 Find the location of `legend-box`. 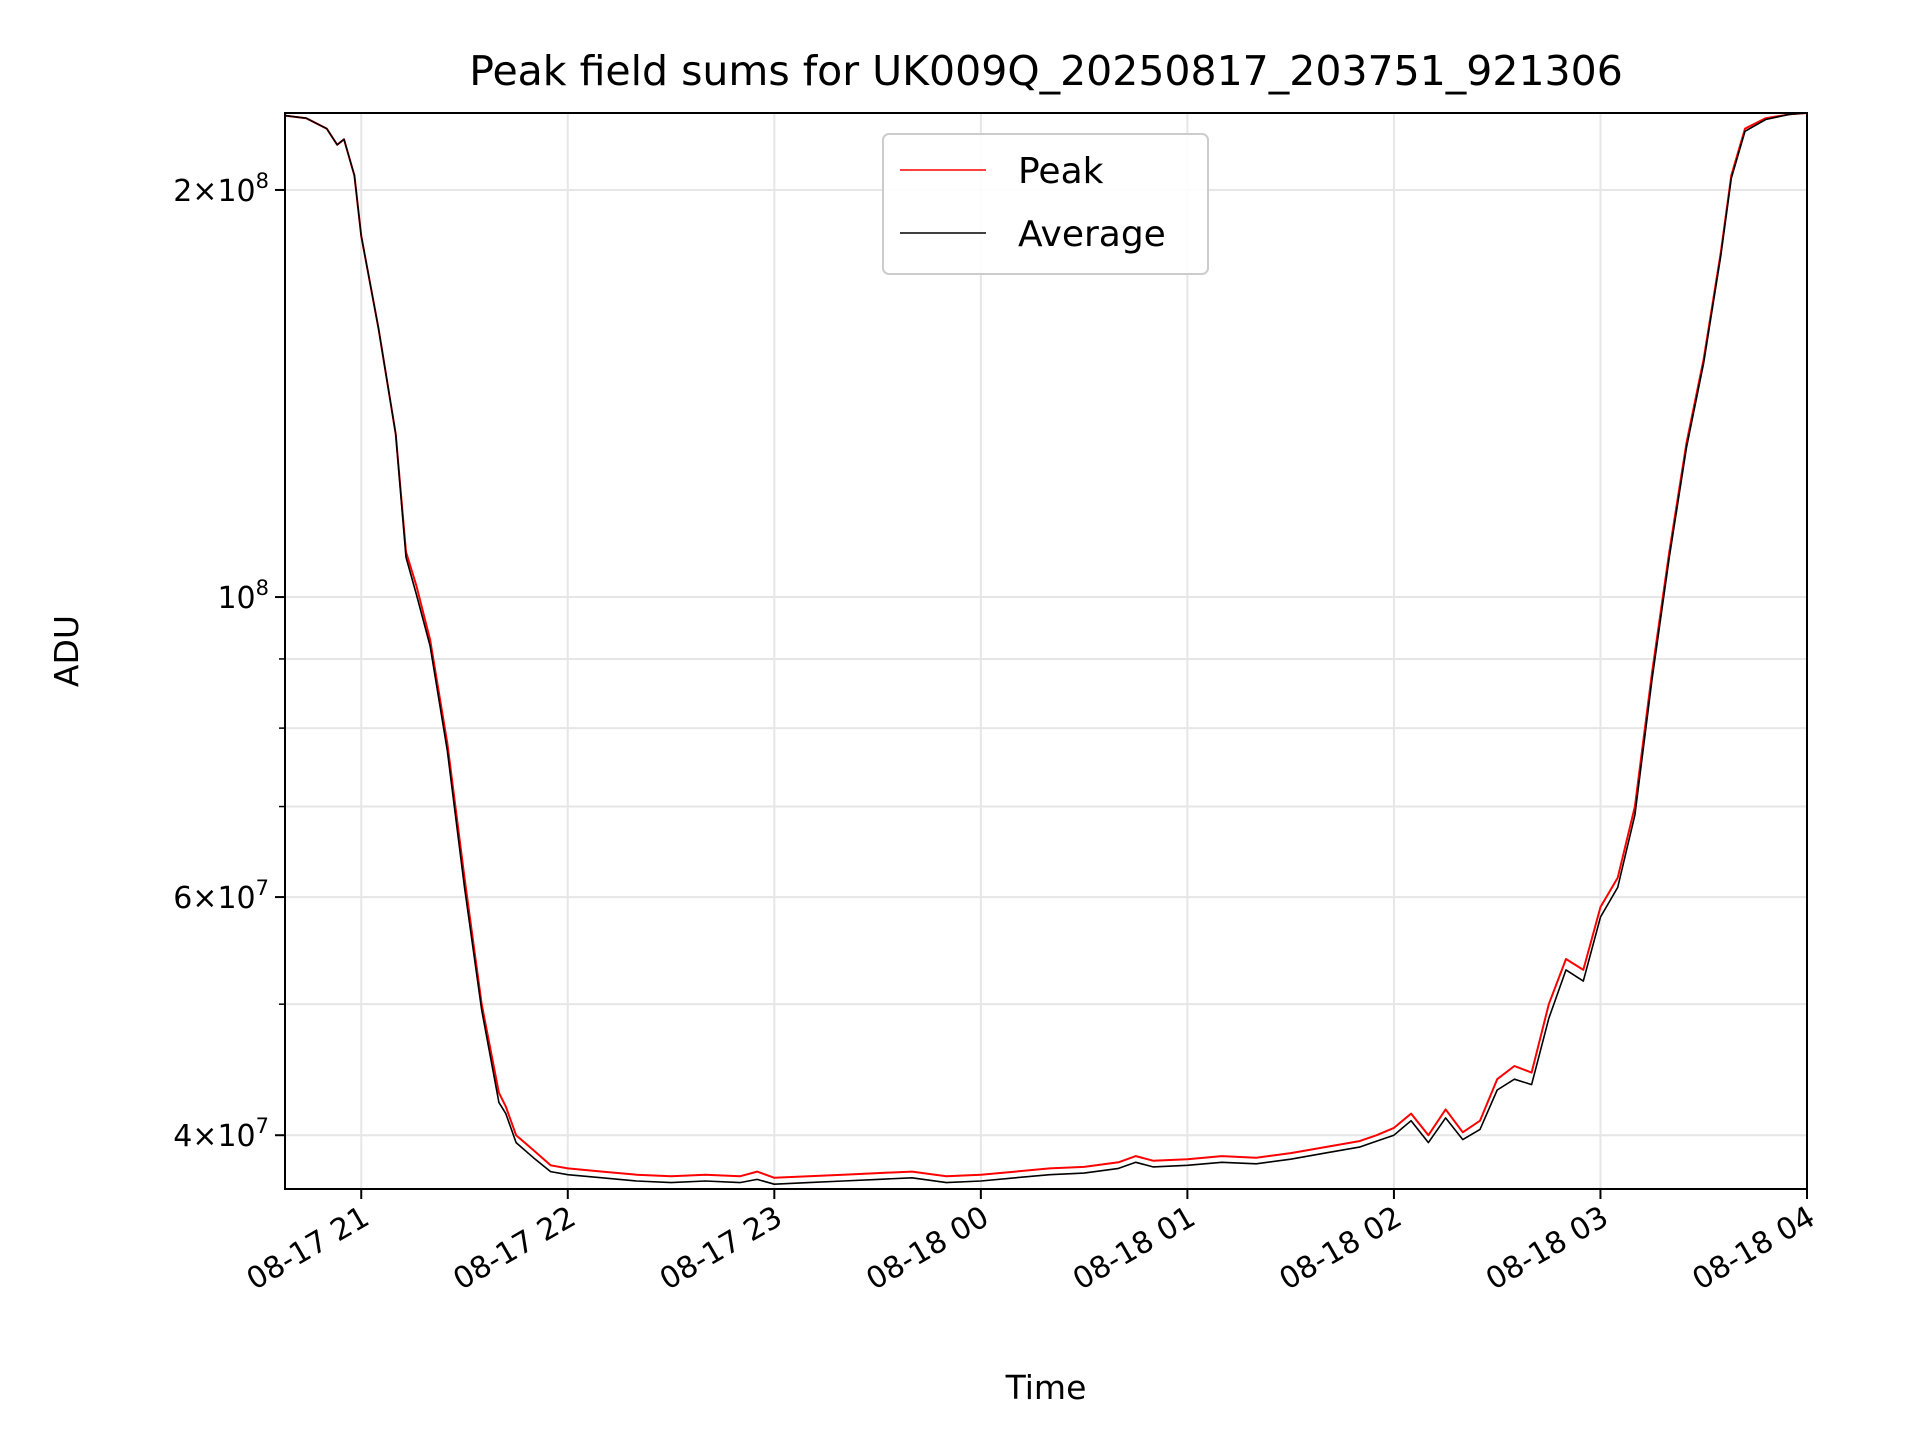

legend-box is located at coordinates (1045, 204).